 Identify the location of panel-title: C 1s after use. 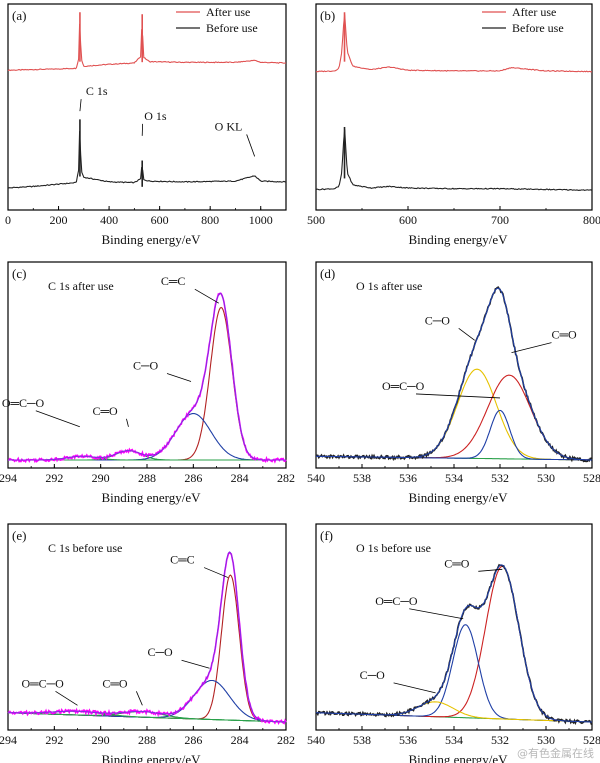
(81, 286).